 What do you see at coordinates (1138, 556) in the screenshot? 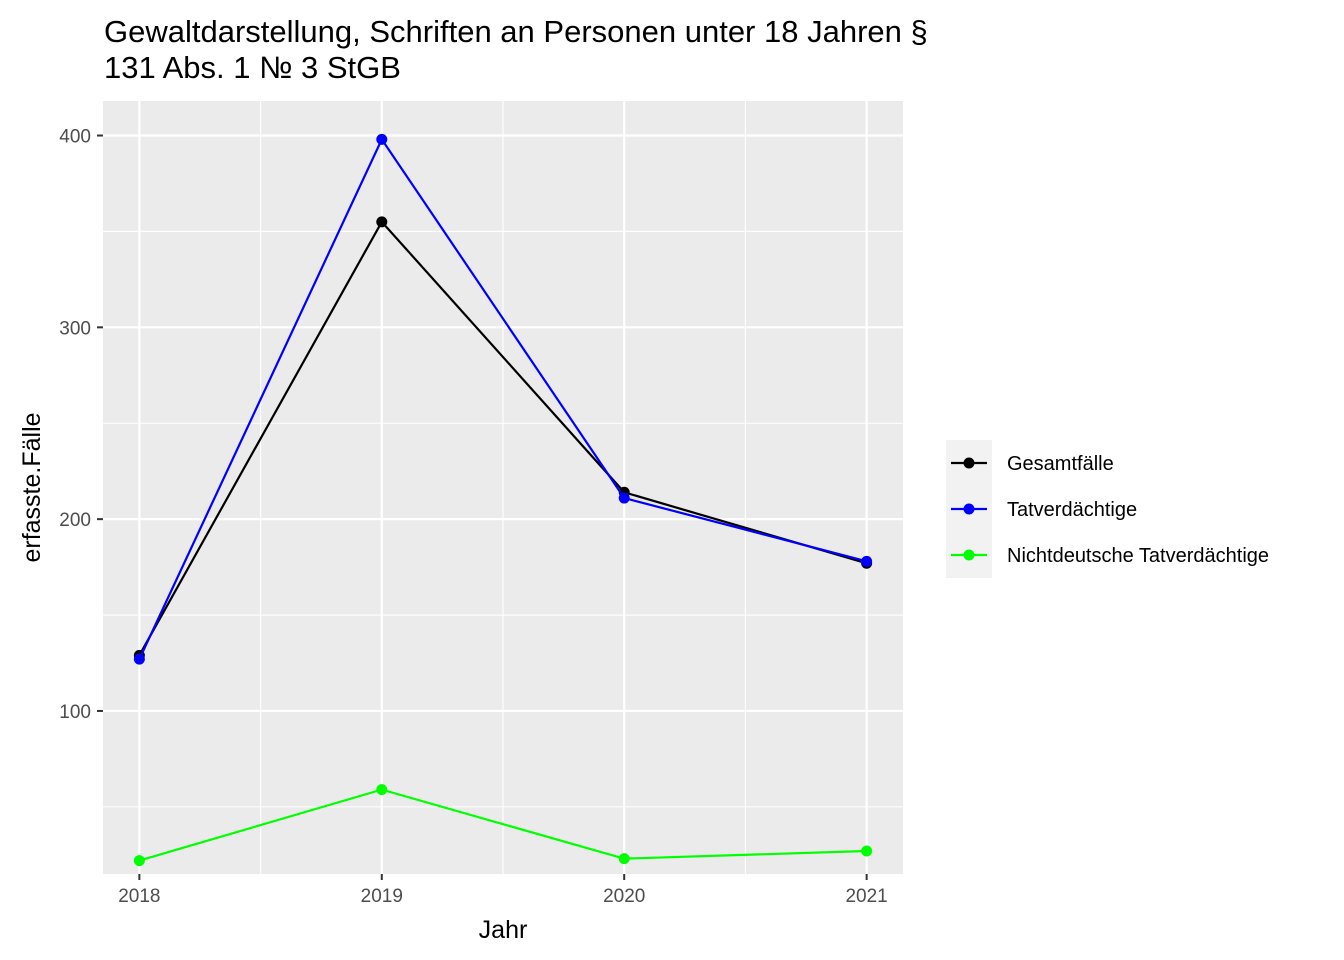
I see `legend-label: Nichtdeutsche Tatverdächtige` at bounding box center [1138, 556].